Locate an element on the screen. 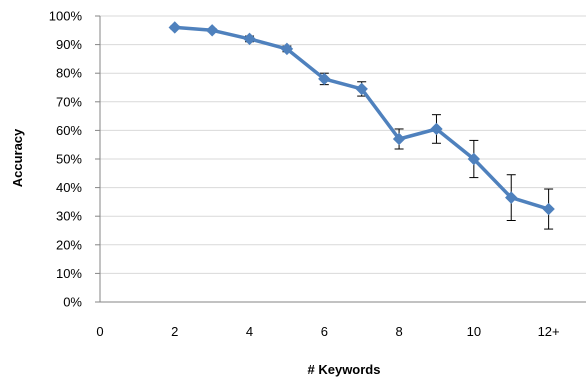 This screenshot has height=377, width=586. x-tick-label: 0 is located at coordinates (99, 331).